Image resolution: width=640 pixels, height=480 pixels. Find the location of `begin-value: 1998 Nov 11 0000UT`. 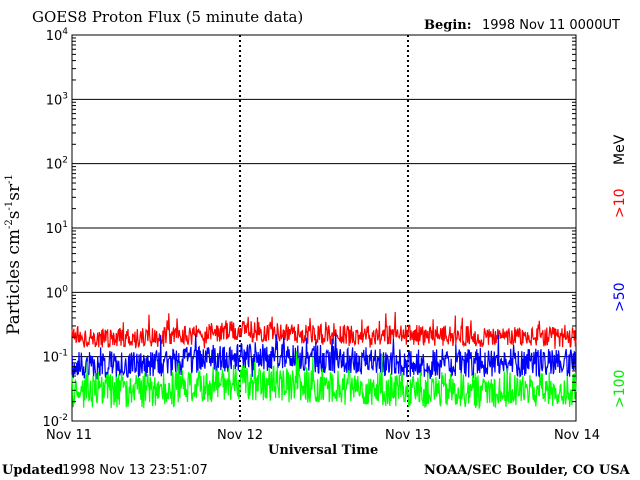

begin-value: 1998 Nov 11 0000UT is located at coordinates (551, 25).